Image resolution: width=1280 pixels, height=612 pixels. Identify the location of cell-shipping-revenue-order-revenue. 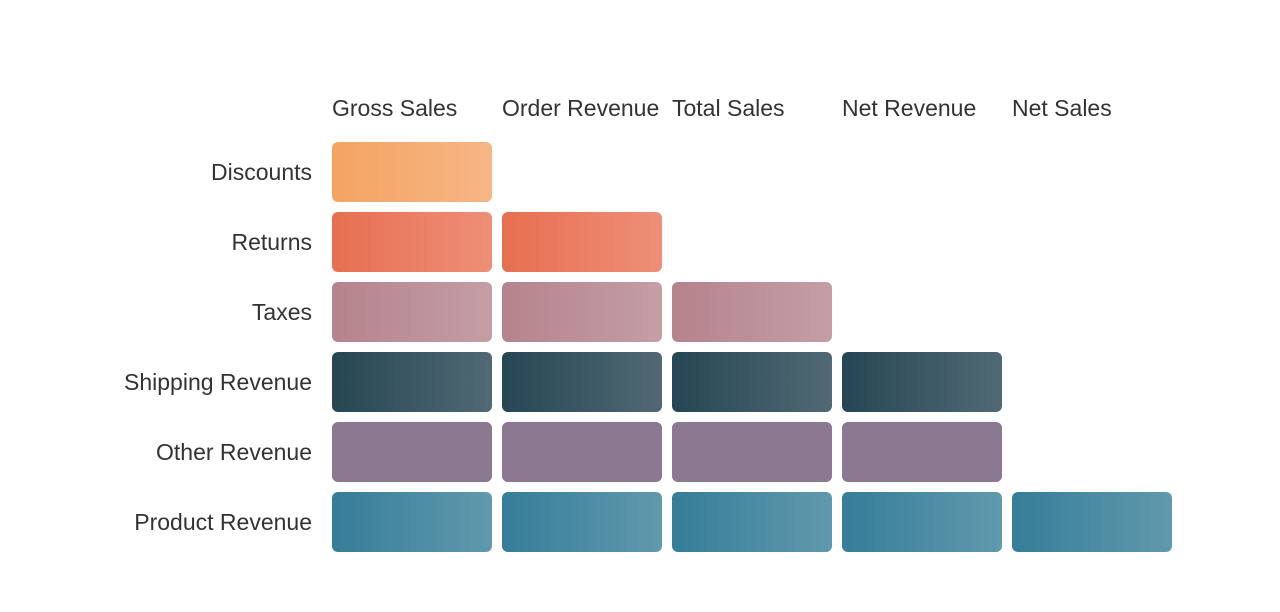
(582, 382).